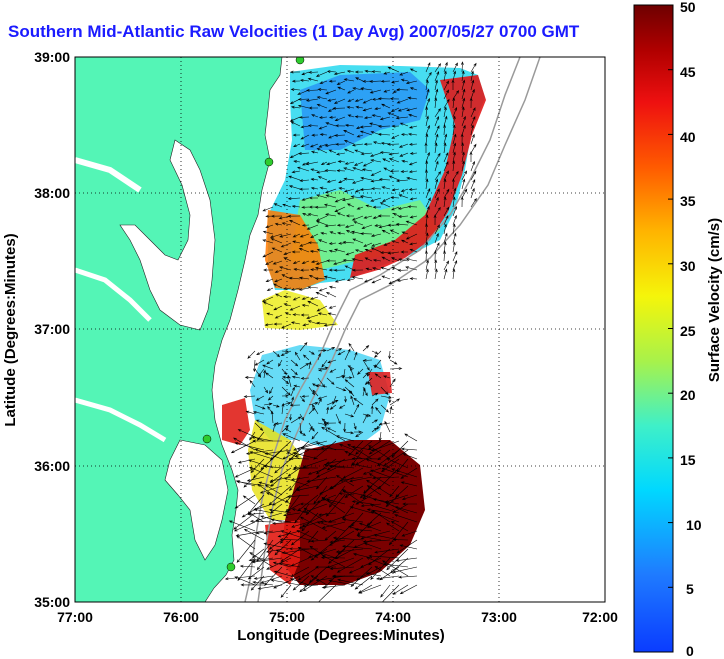  Describe the element at coordinates (688, 72) in the screenshot. I see `colorbar-tick-label: 45` at that location.